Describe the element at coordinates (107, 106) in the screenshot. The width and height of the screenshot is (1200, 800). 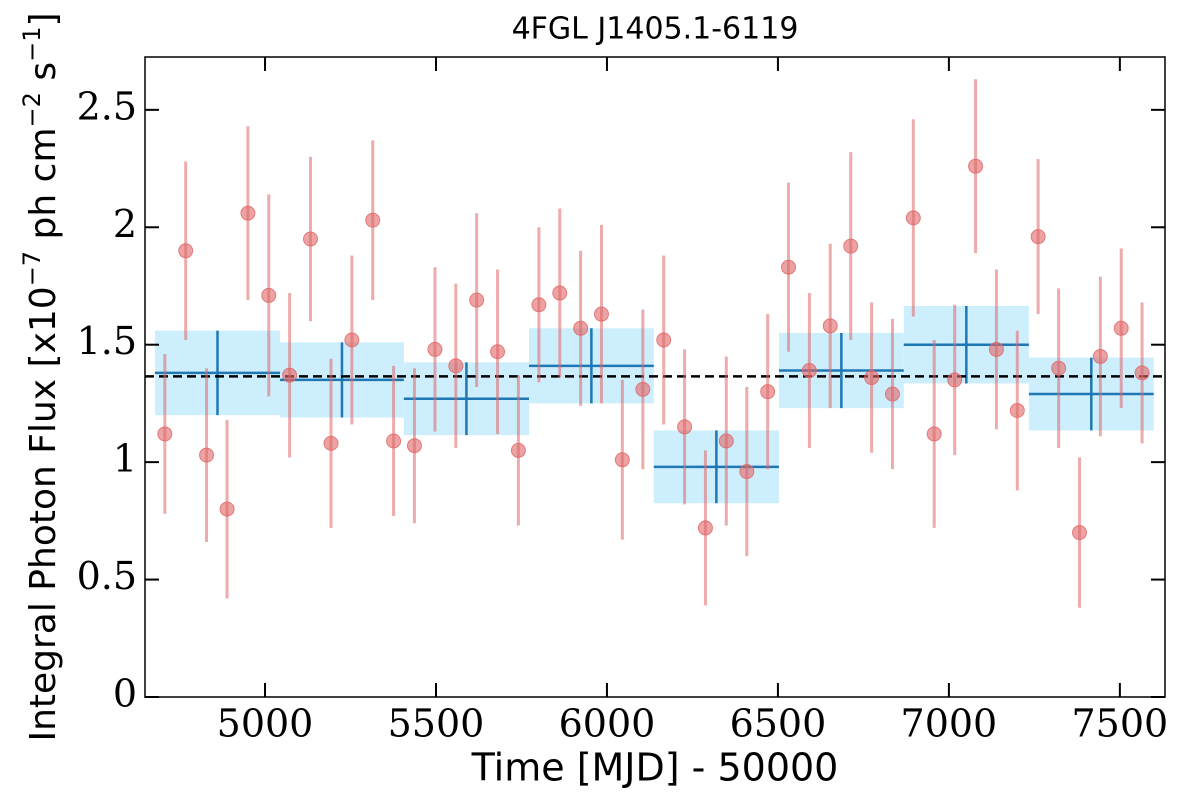
I see `y-tick-label: 2.5` at that location.